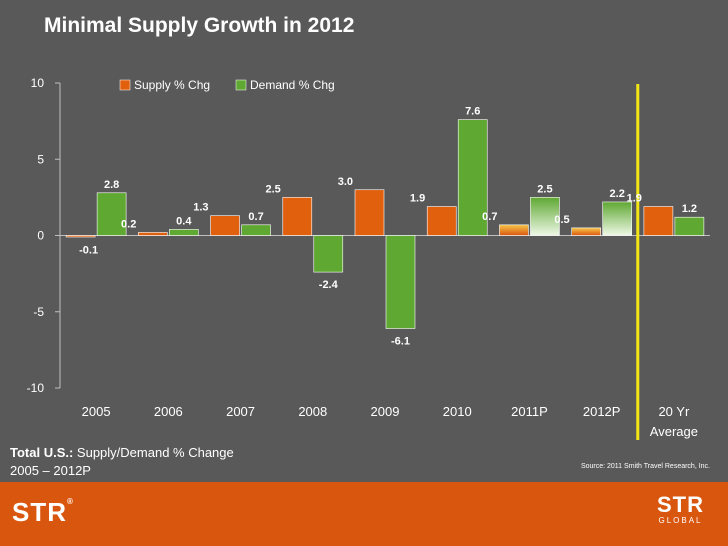 The width and height of the screenshot is (728, 546). I want to click on subtitle-strong: Total U.S.:, so click(42, 452).